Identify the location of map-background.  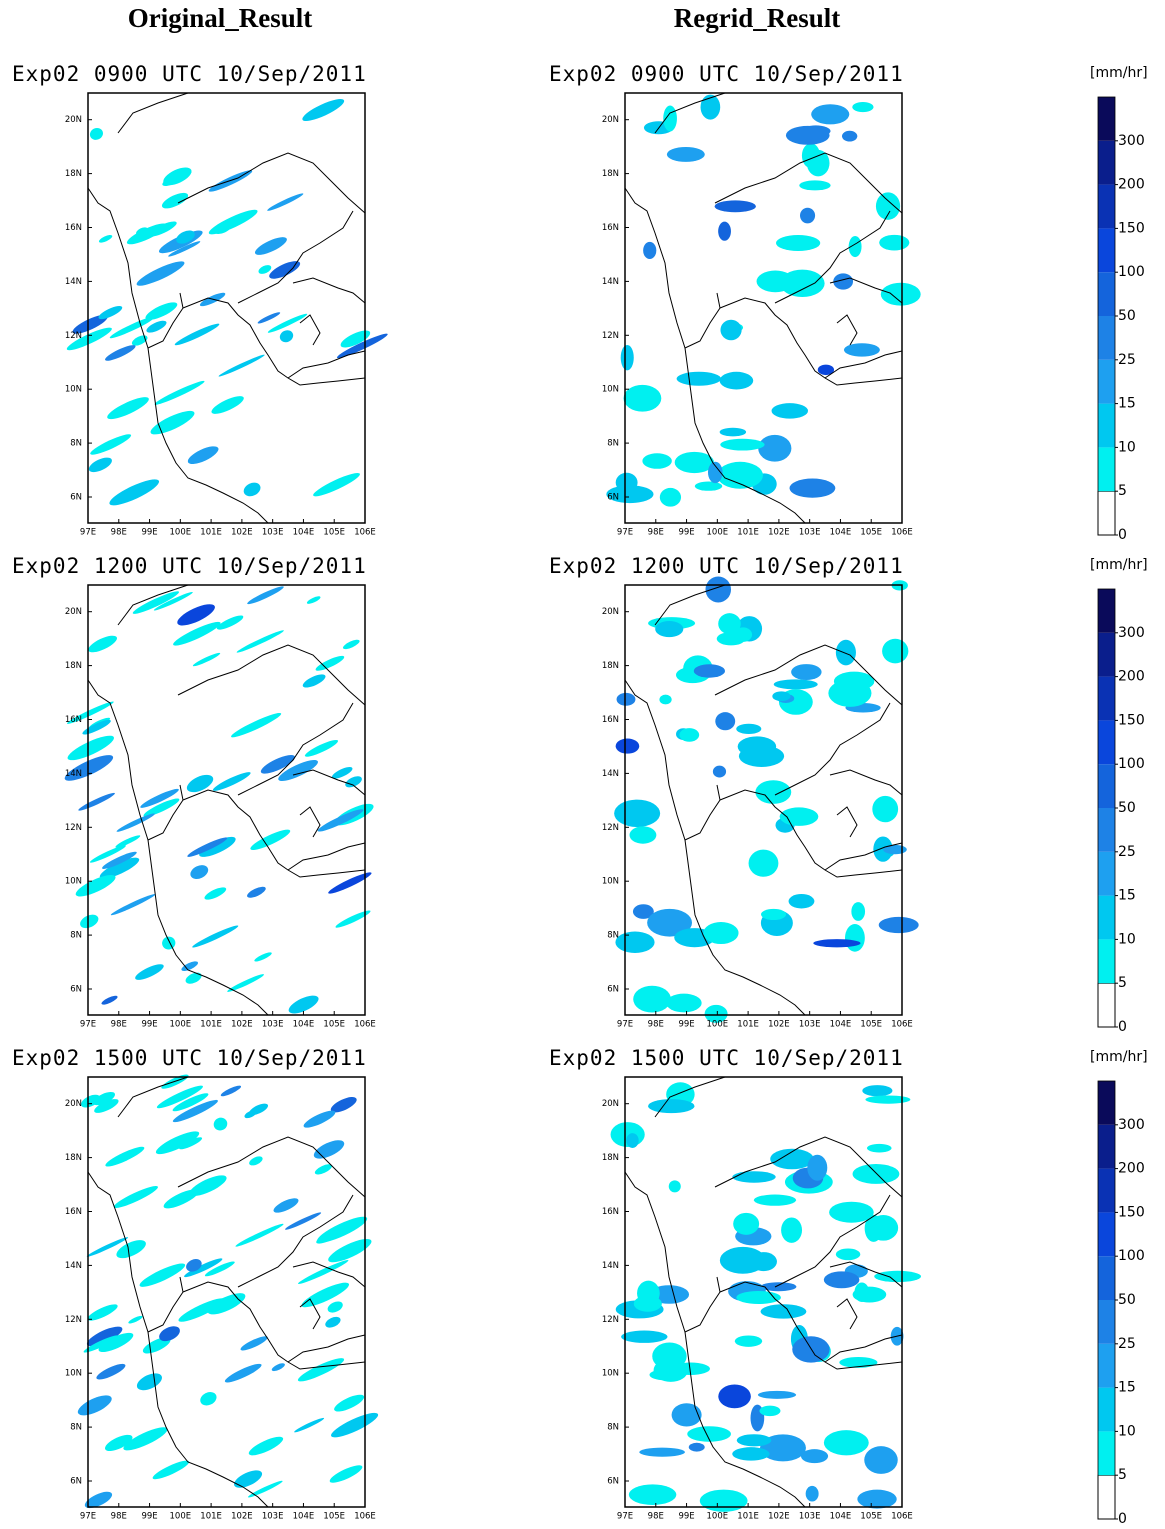
(226, 800).